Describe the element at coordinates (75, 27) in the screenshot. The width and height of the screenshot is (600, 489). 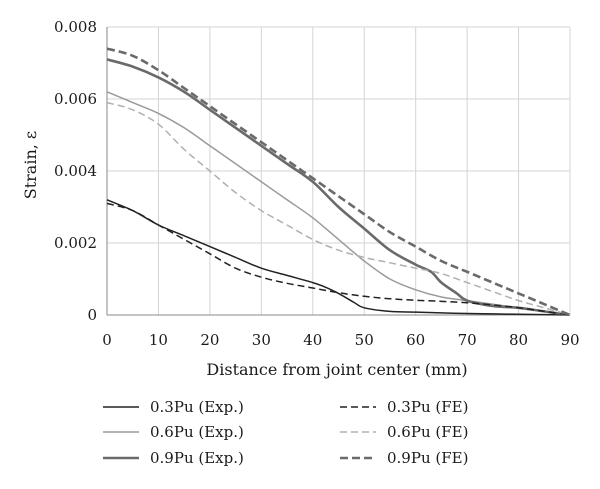
I see `y-tick-label: 0.008` at that location.